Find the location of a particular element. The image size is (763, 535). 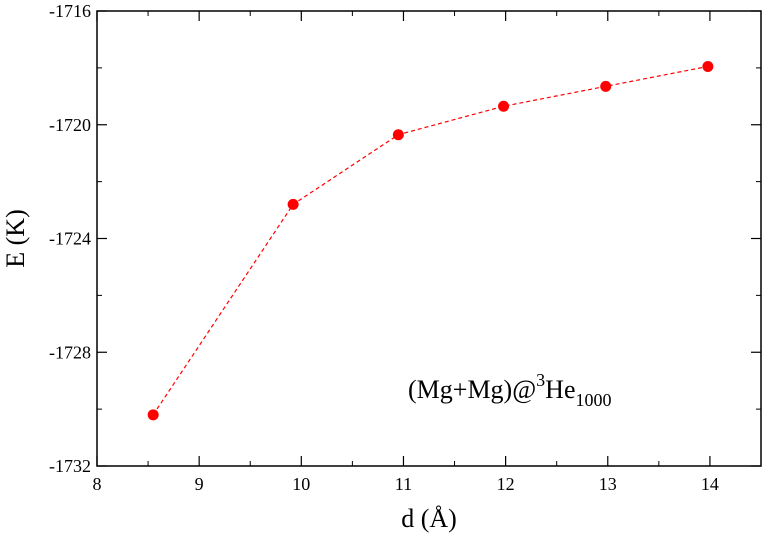

y-tick-label: -1720 is located at coordinates (70, 125).